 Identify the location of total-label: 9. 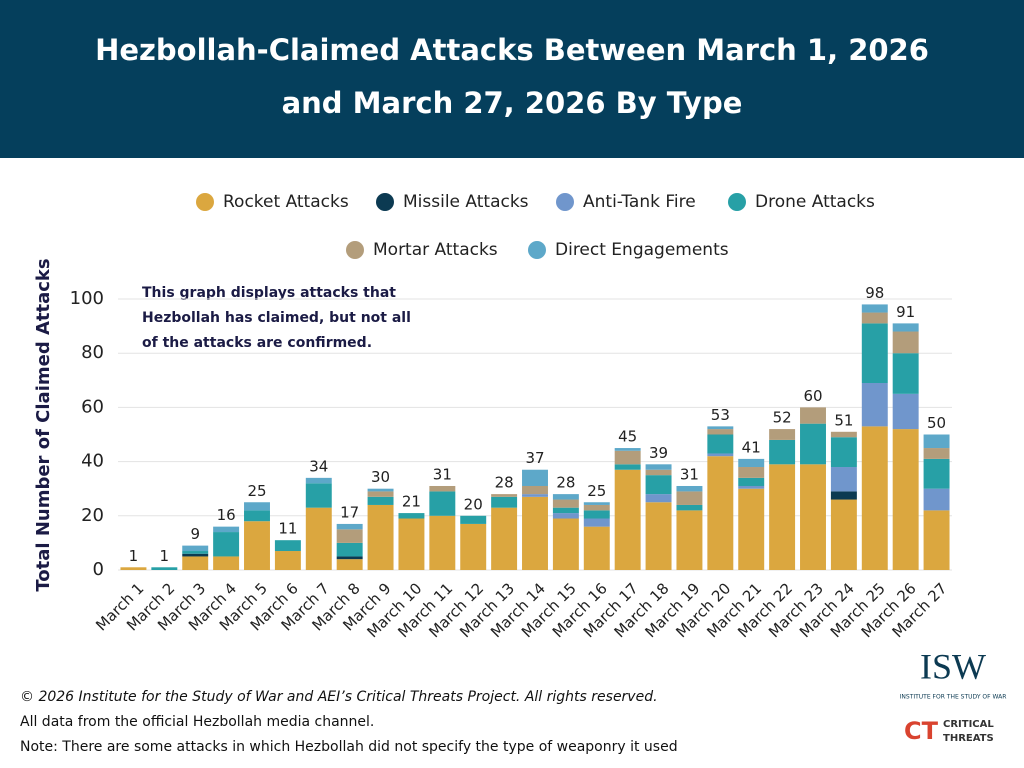
(195, 534).